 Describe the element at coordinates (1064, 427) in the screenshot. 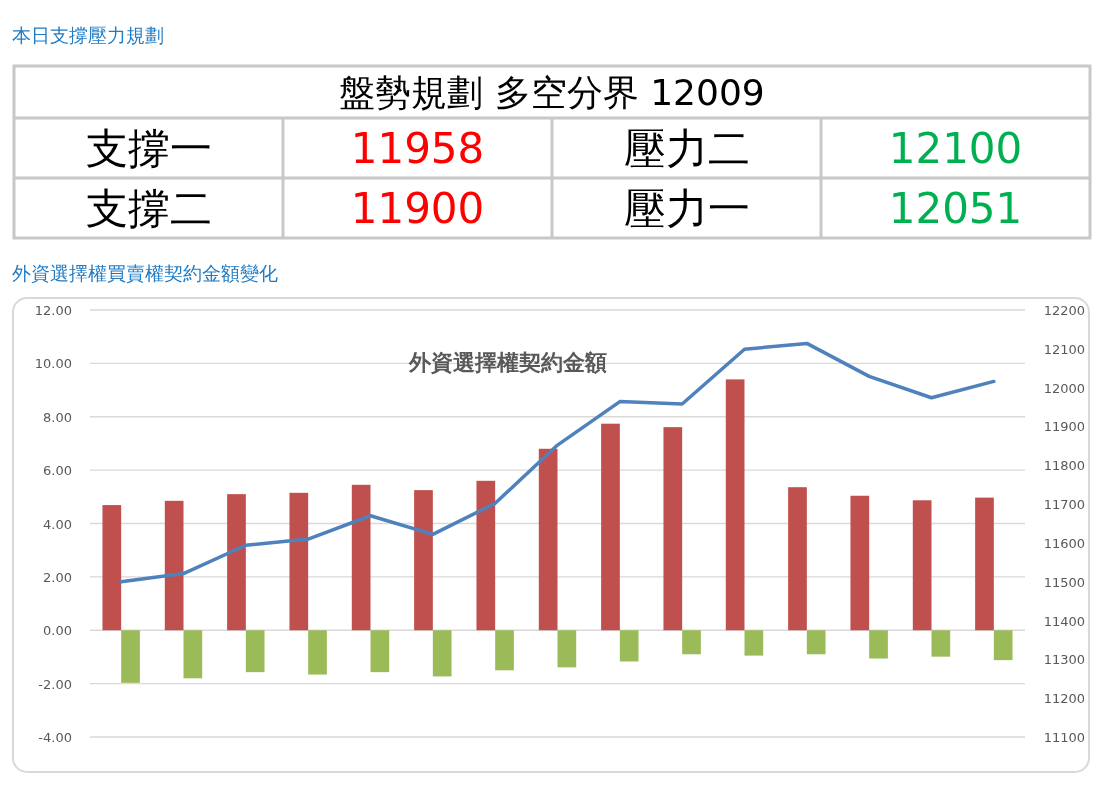

I see `y2-tick-label: 11900` at that location.